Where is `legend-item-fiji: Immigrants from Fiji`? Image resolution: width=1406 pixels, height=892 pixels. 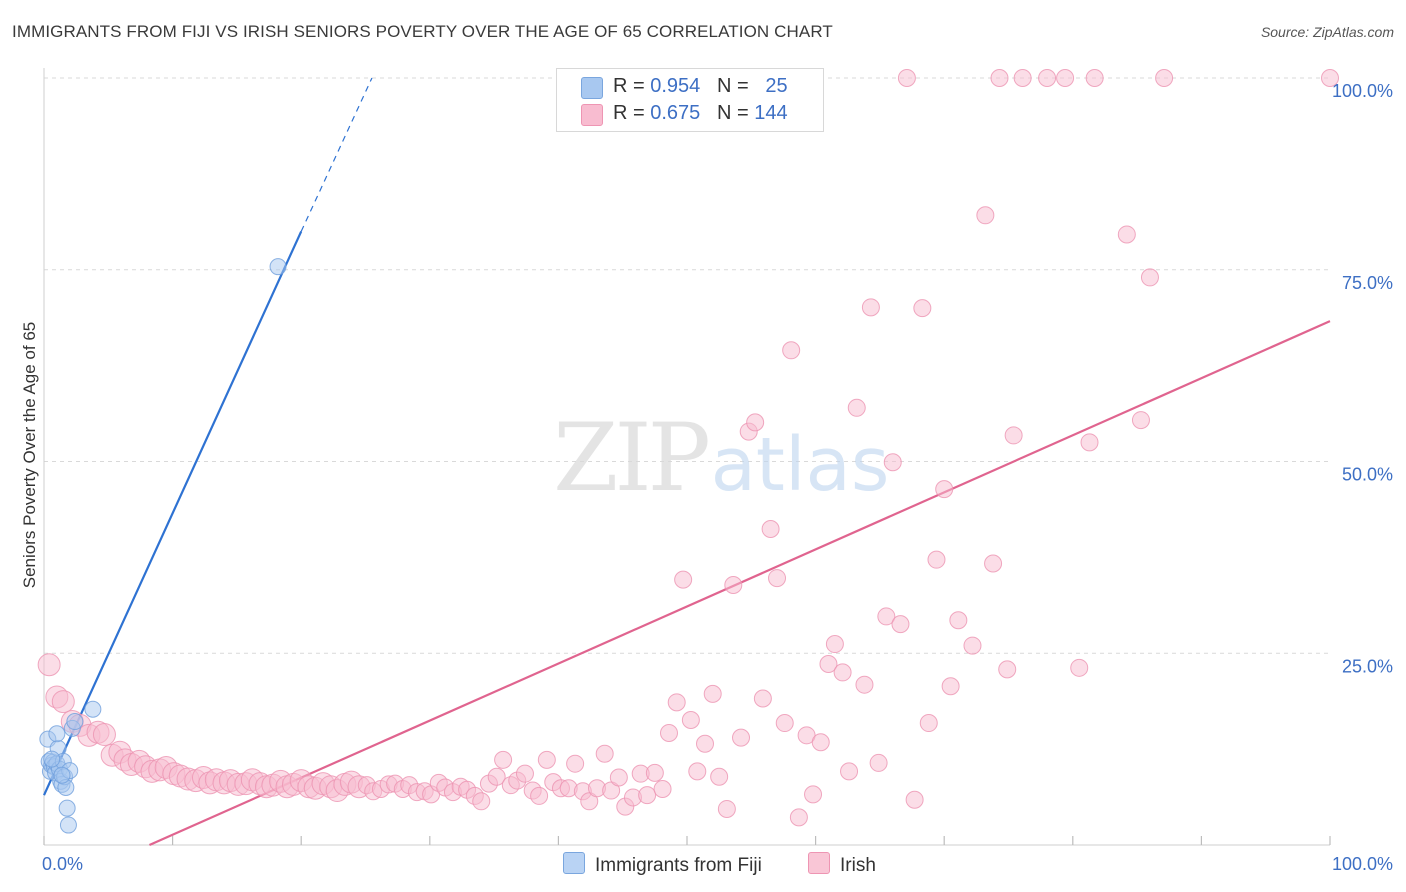 legend-item-fiji: Immigrants from Fiji is located at coordinates (662, 864).